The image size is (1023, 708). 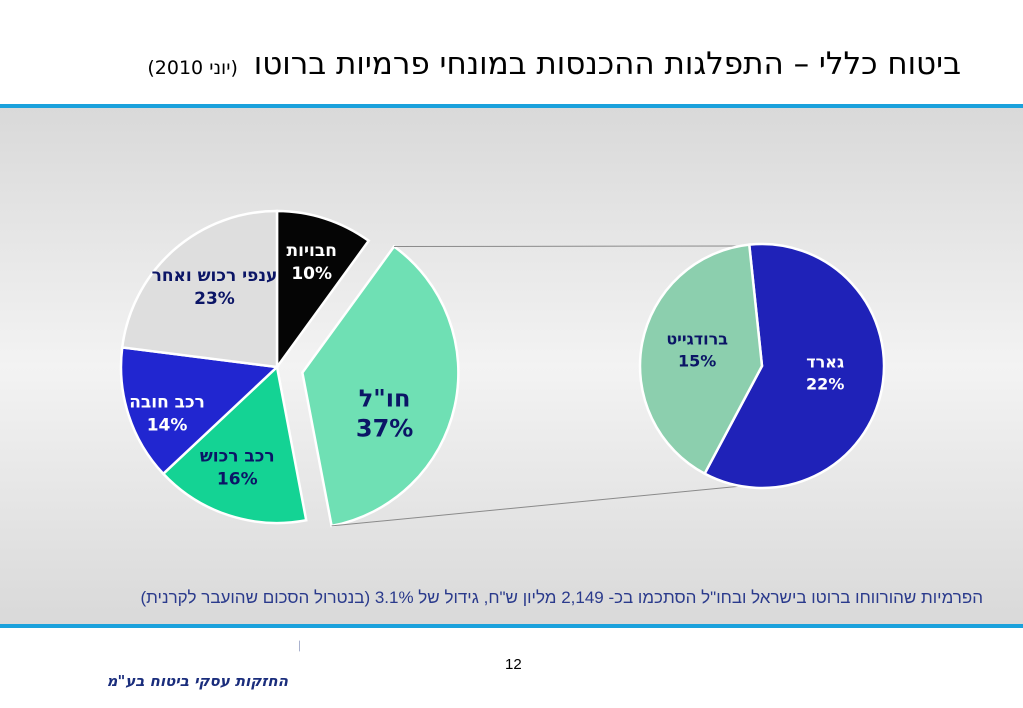 I want to click on main-pie-label-4: רכב חובה, so click(x=167, y=402).